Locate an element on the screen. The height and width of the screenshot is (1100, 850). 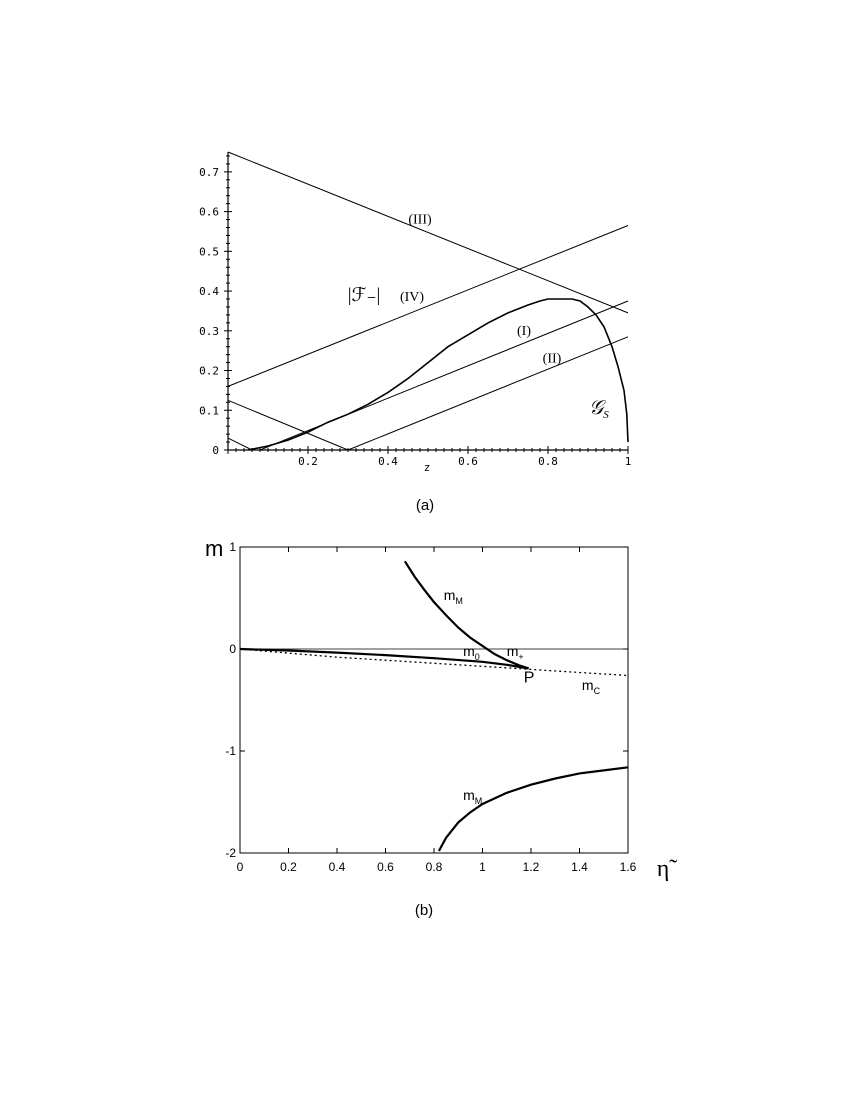
annotation-label: S is located at coordinates (606, 415).